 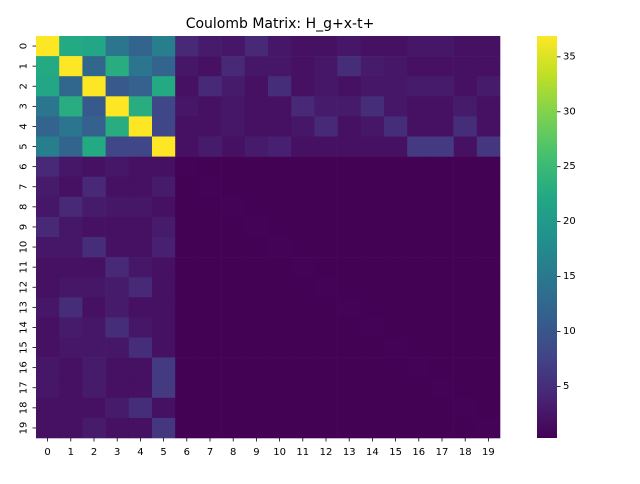 I want to click on x-tick-label: 12, so click(x=326, y=452).